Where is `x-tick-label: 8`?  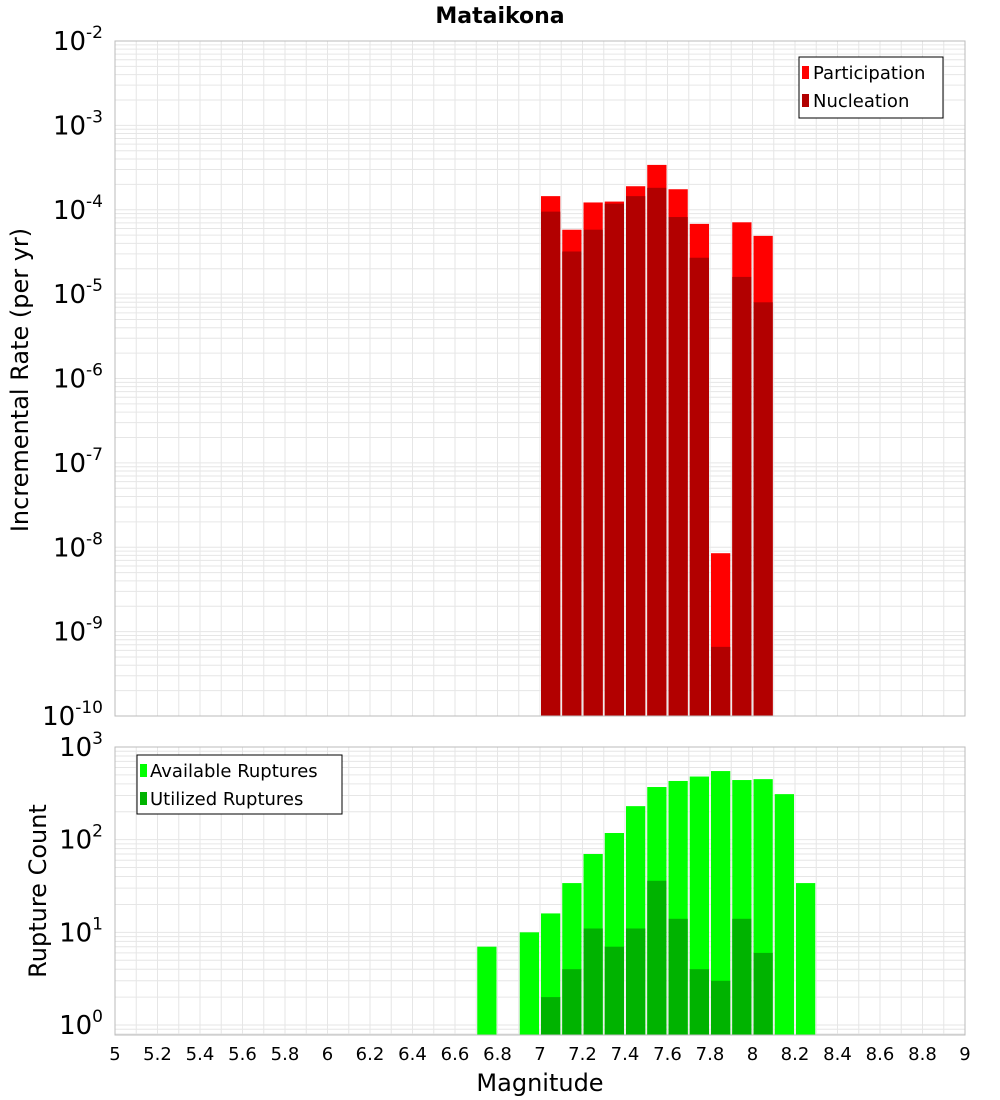 x-tick-label: 8 is located at coordinates (752, 1054).